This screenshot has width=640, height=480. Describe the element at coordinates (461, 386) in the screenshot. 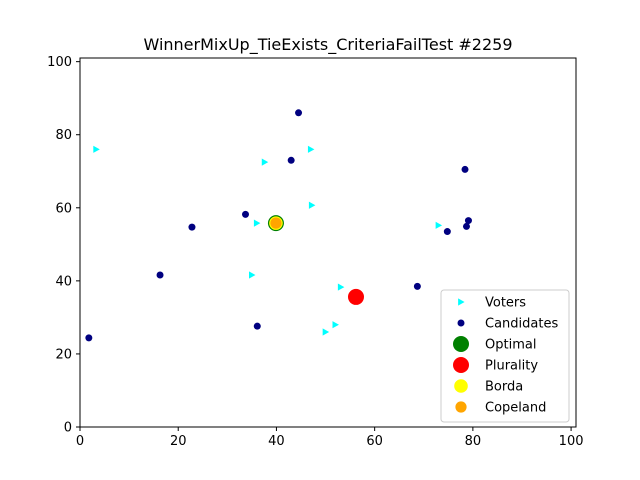

I see `legend-marker-borda` at that location.